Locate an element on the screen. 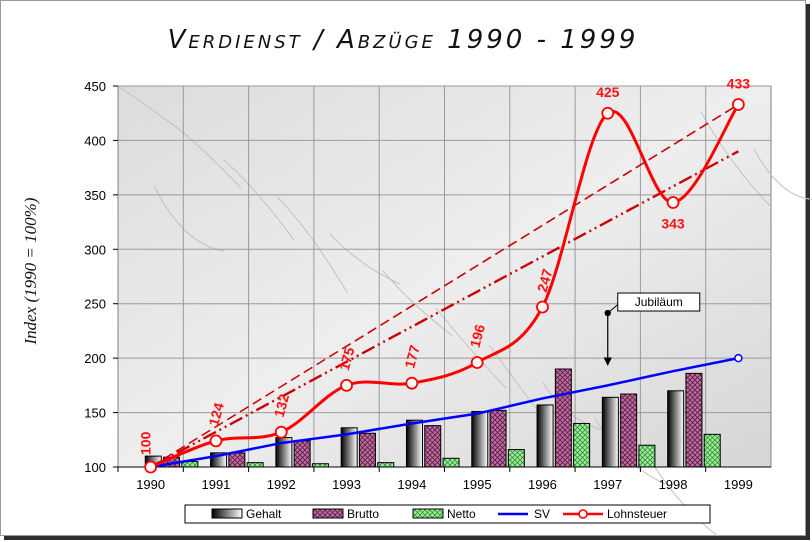  data-label-lohnsteuer: 196 is located at coordinates (478, 335).